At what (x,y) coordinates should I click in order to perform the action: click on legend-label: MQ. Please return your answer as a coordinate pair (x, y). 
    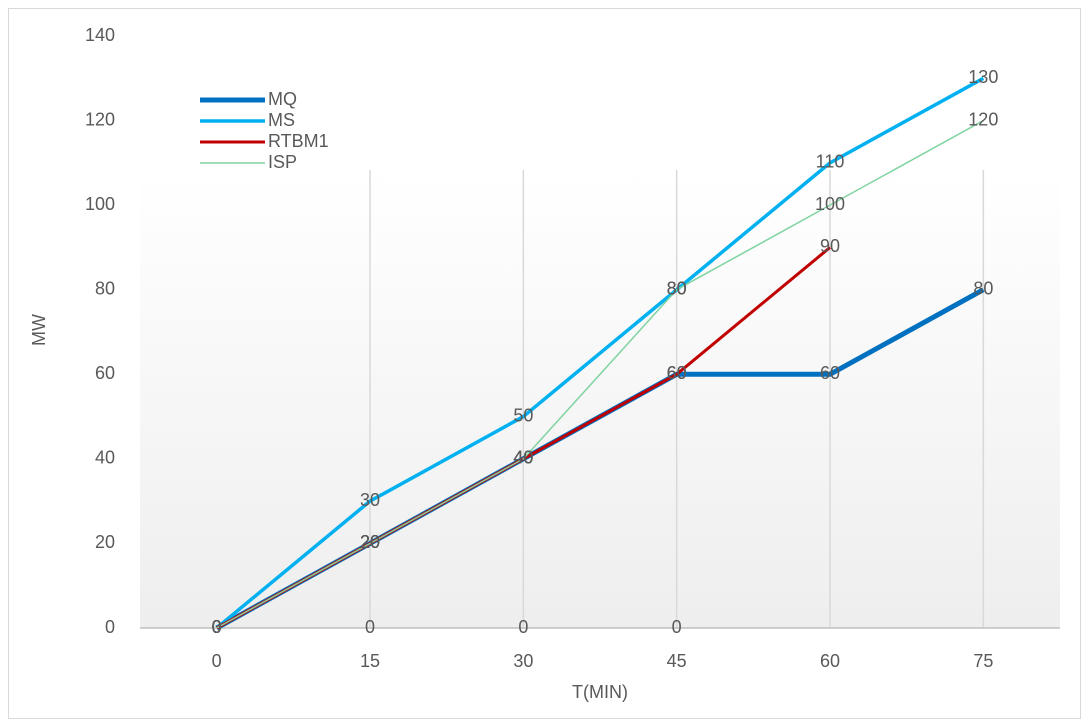
    Looking at the image, I should click on (282, 99).